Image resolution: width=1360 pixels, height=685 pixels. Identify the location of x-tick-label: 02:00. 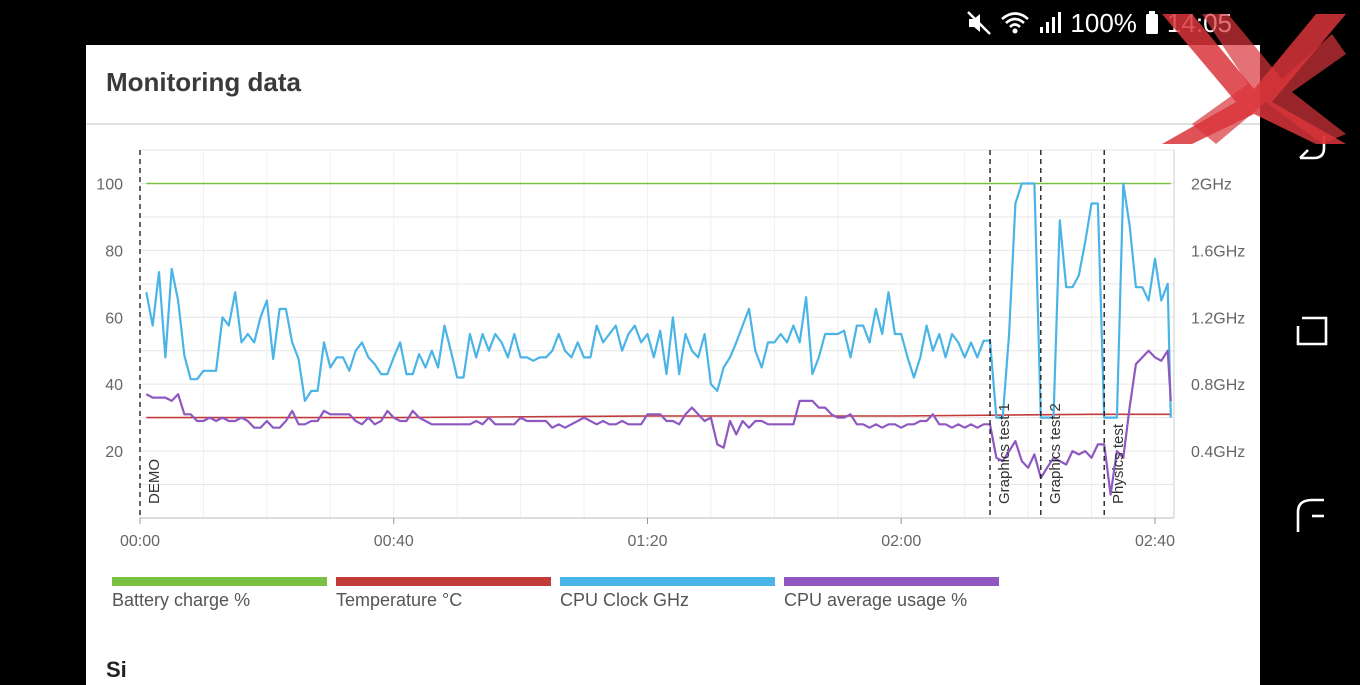
(901, 541).